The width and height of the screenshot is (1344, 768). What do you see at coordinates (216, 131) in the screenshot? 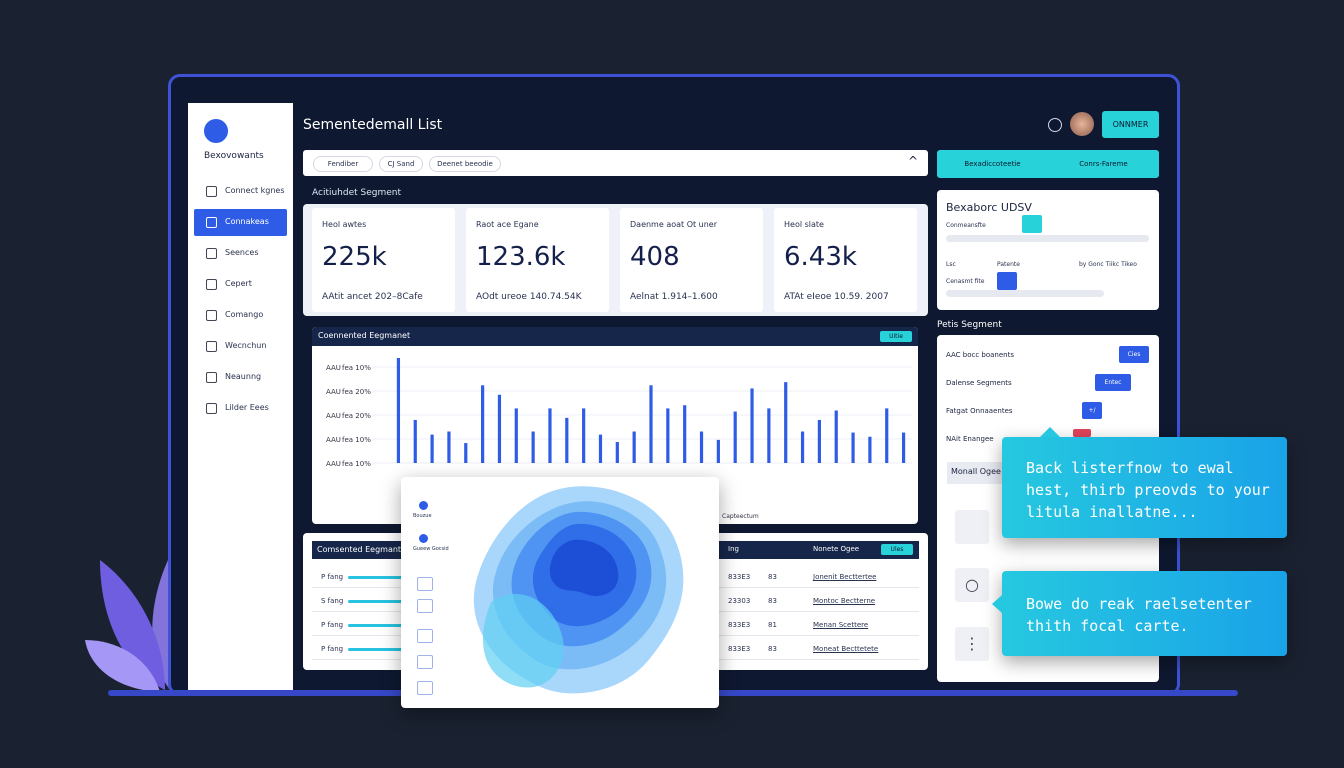
I see `logo` at bounding box center [216, 131].